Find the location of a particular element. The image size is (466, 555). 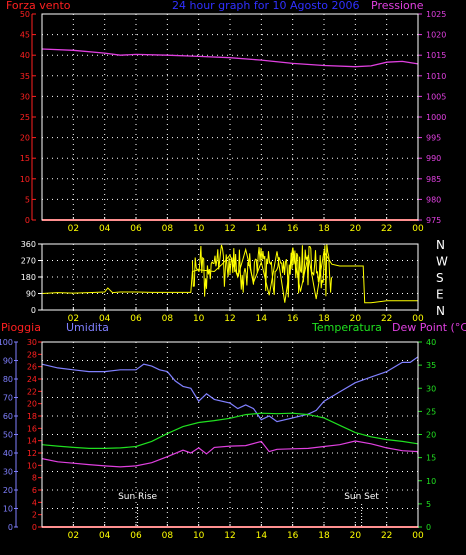

rain-axis-tick-label: 12 is located at coordinates (32, 453).